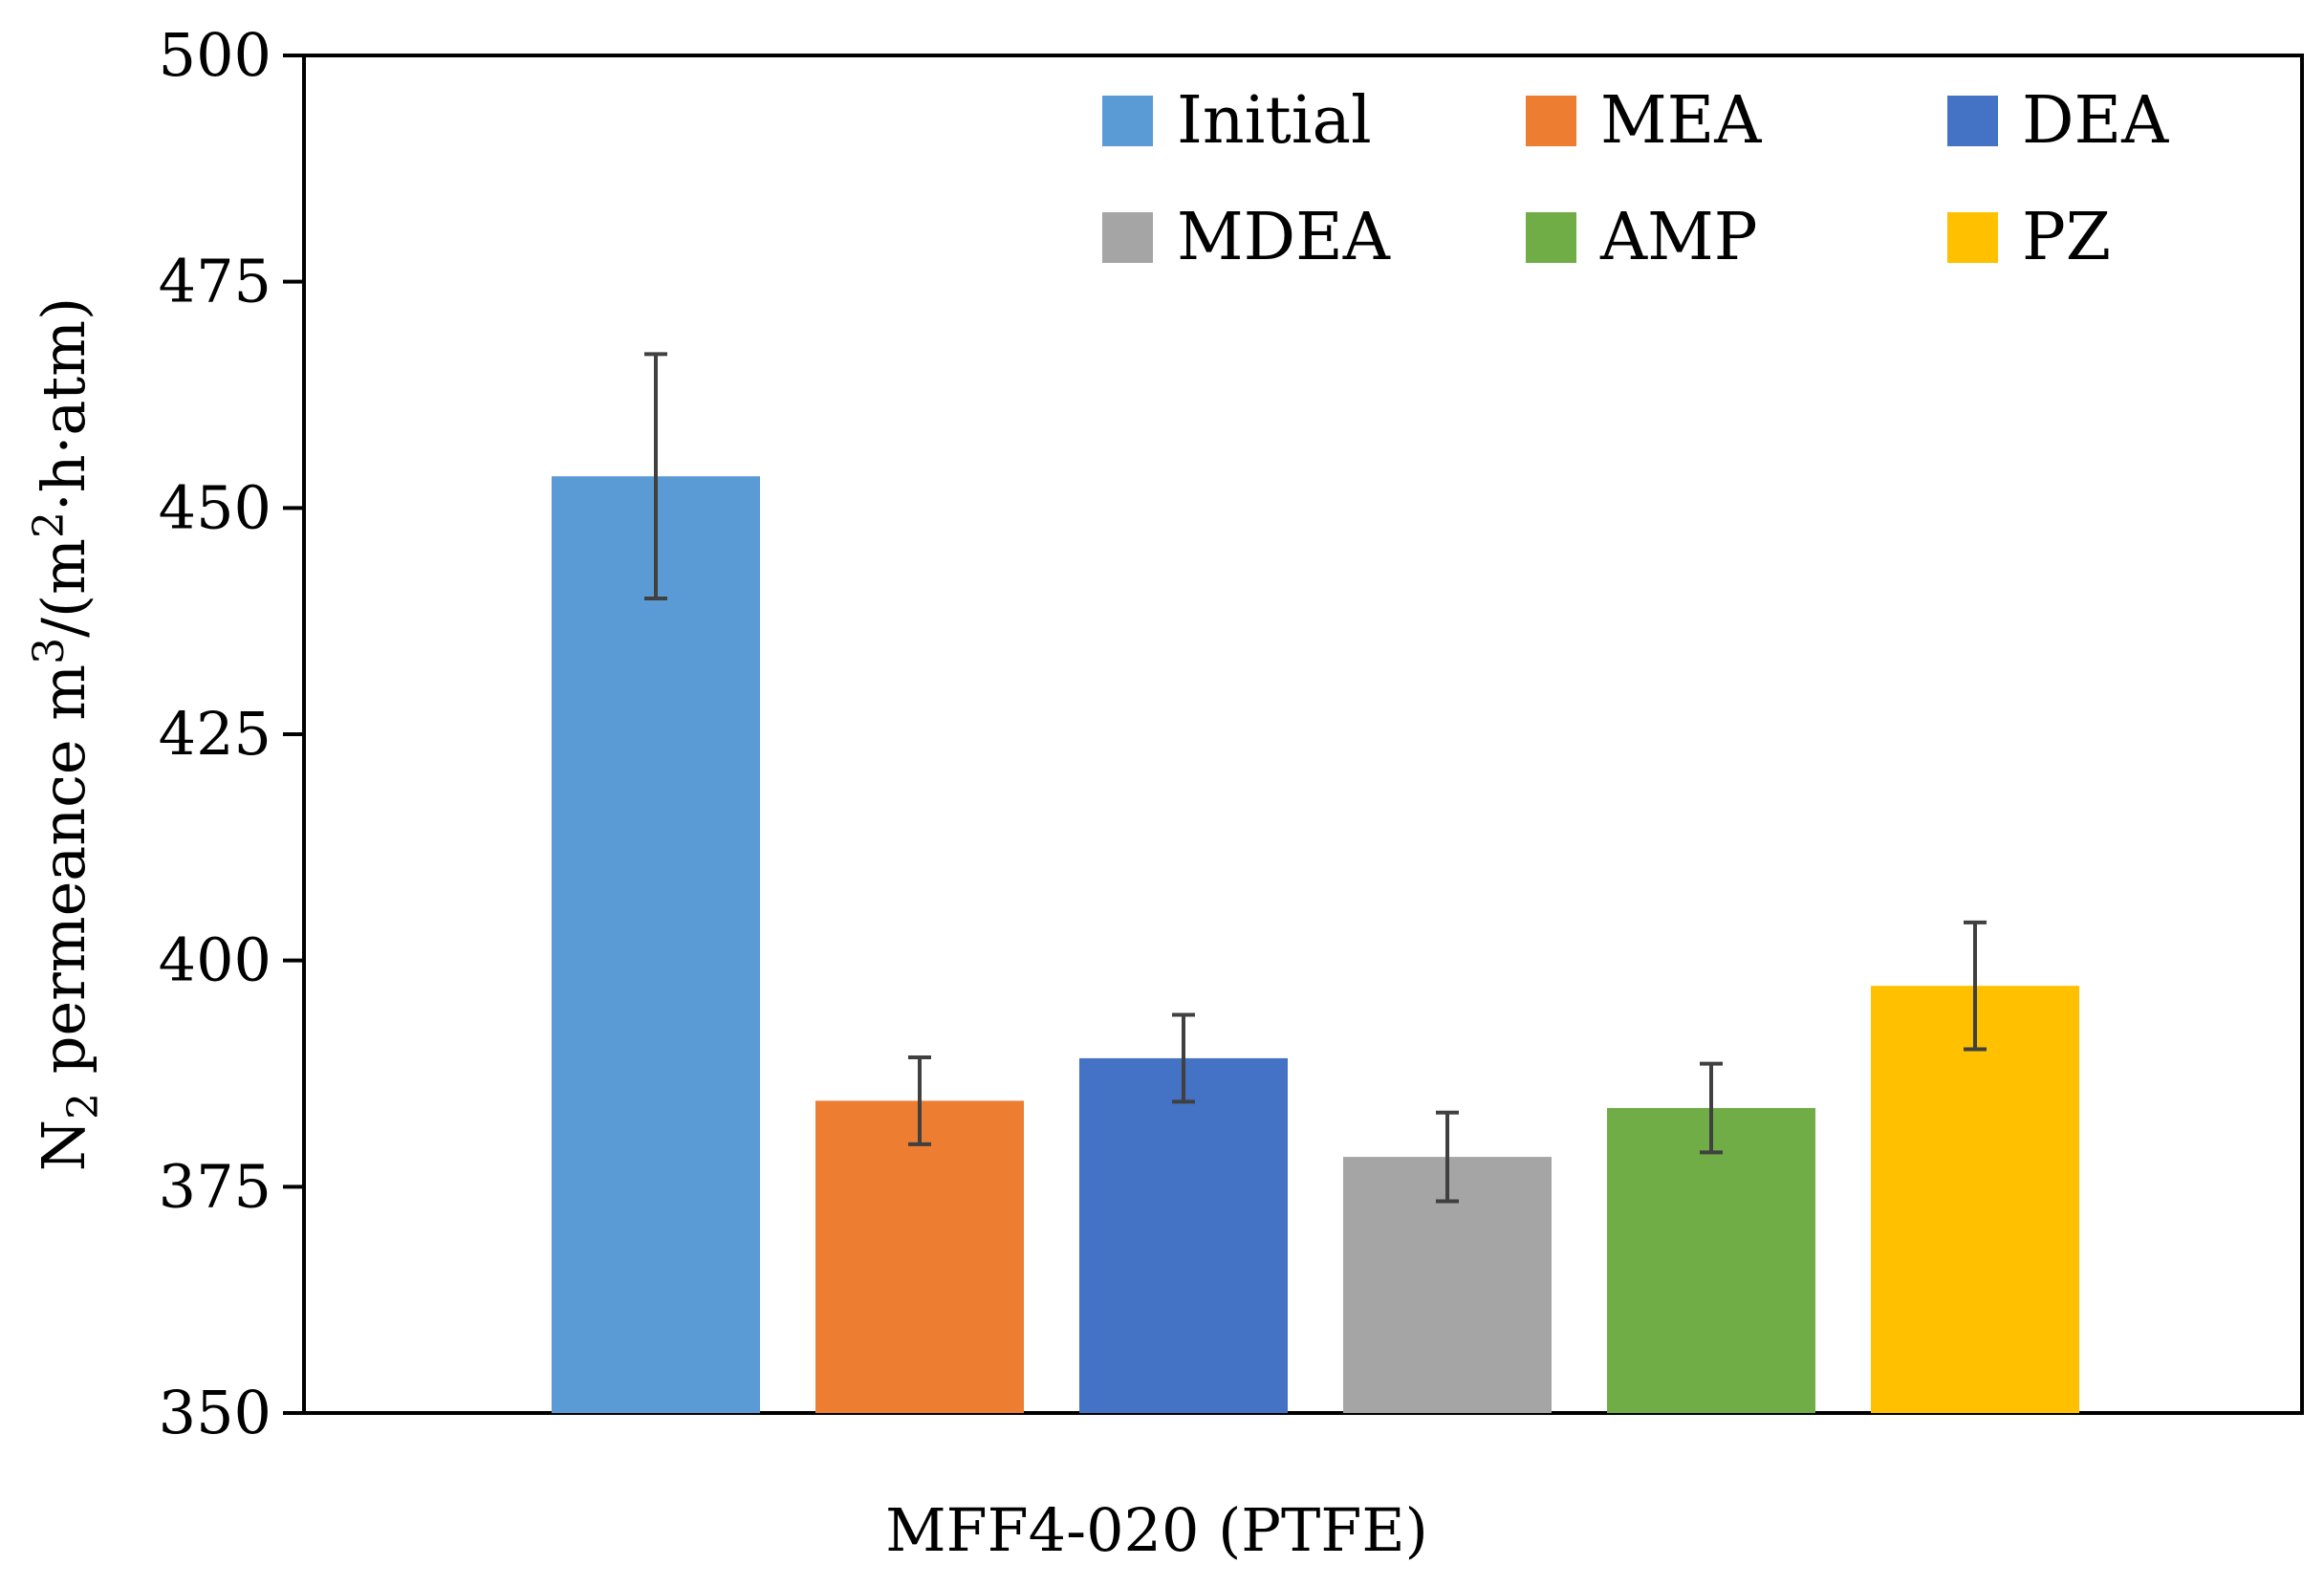  I want to click on y-tick-label: 375, so click(215, 1186).